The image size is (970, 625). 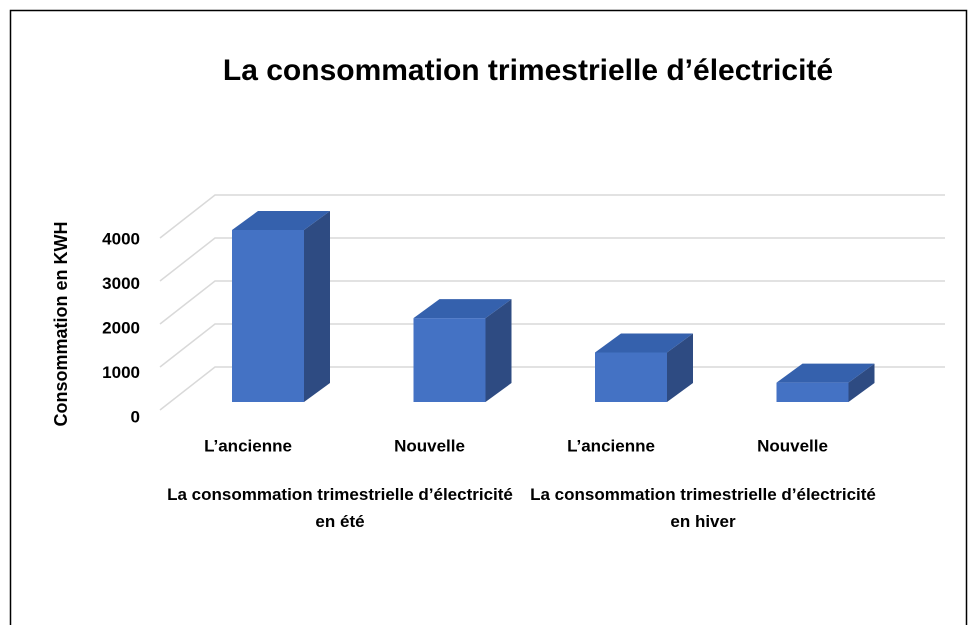 I want to click on y-tick-label: 1000, so click(x=121, y=372).